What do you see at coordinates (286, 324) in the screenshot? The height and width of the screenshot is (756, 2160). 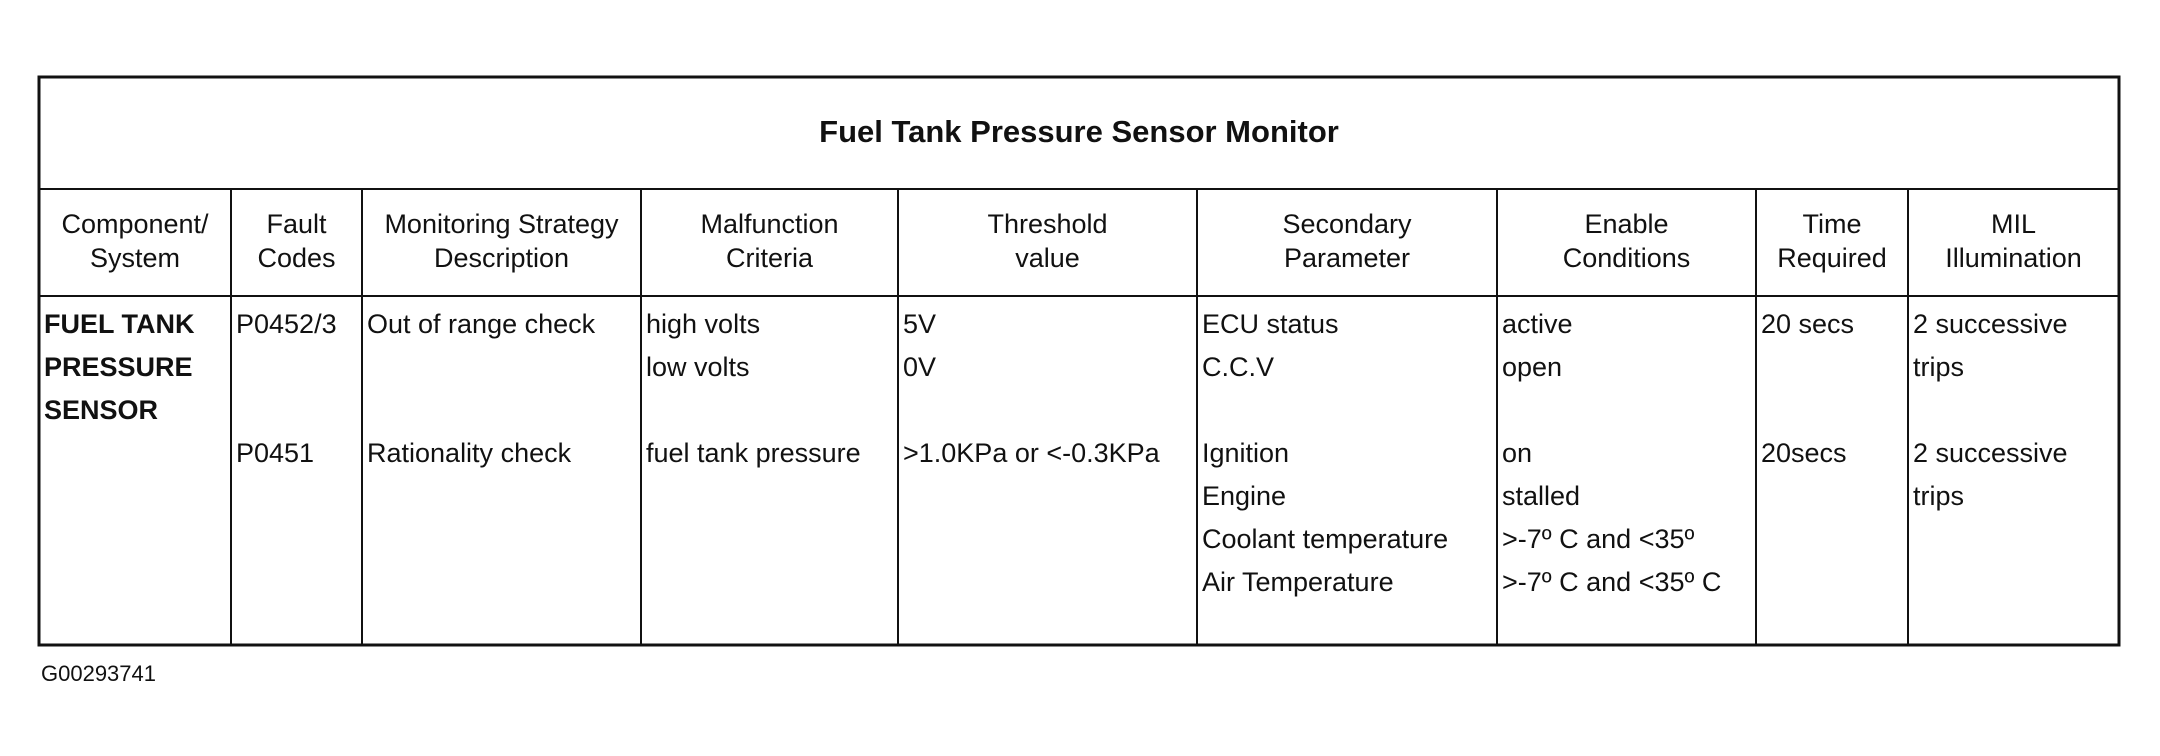 I see `cell-text: P0452/3` at bounding box center [286, 324].